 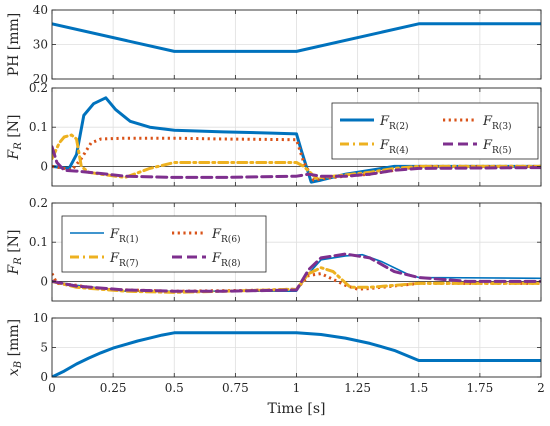 I want to click on legend: FR(1) FR(6) FR(7) FR(8), so click(x=164, y=244).